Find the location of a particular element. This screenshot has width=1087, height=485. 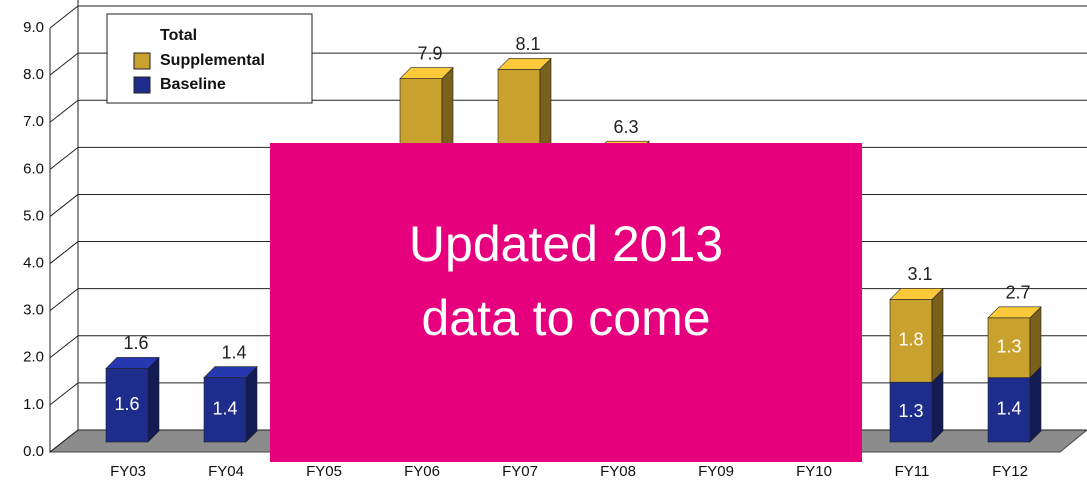

x-tick-label: FY03 is located at coordinates (128, 471).